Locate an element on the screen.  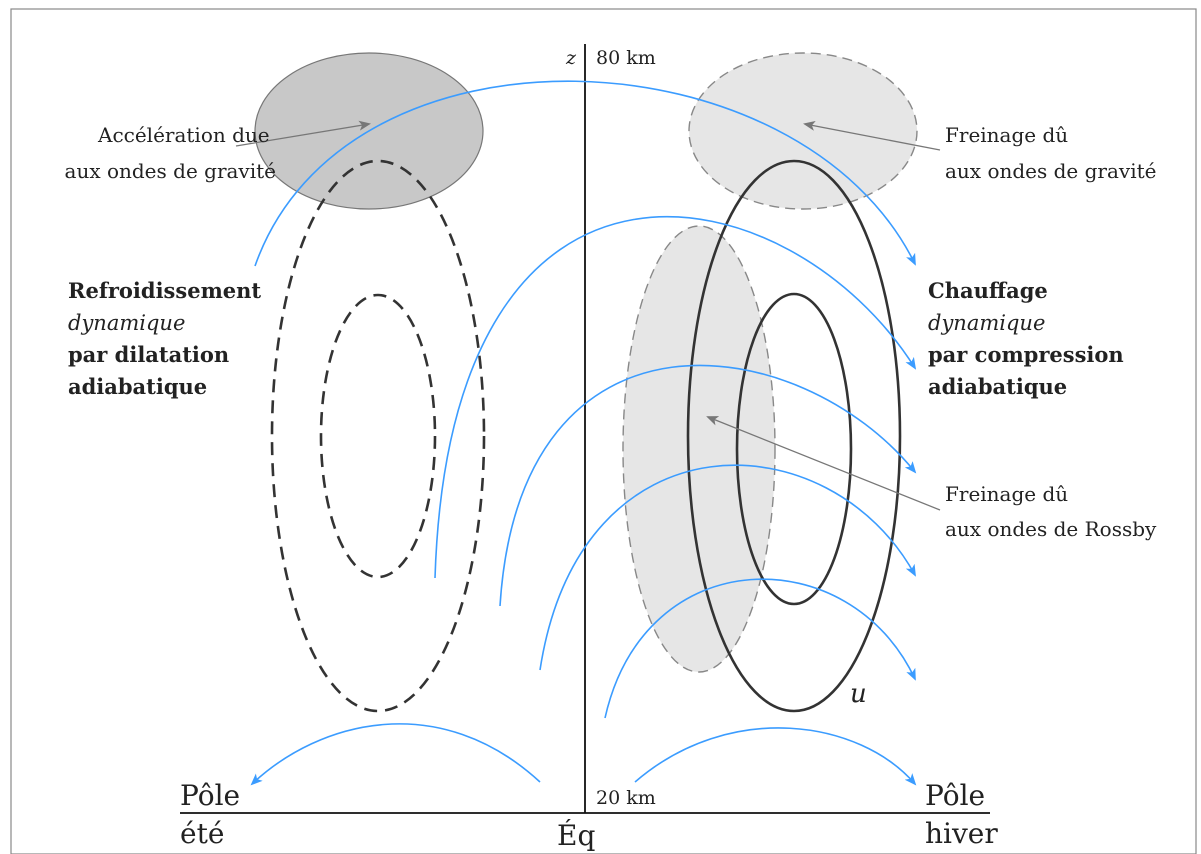
gravity-drag-label: Freinage dû aux ondes de gravité is located at coordinates (1050, 153).